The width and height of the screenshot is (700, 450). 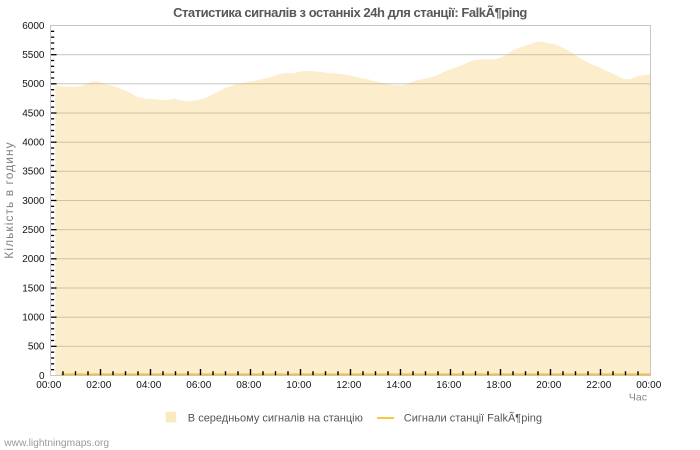 What do you see at coordinates (473, 418) in the screenshot?
I see `svg-text: Сигнали станції FalkÃ¶ping` at bounding box center [473, 418].